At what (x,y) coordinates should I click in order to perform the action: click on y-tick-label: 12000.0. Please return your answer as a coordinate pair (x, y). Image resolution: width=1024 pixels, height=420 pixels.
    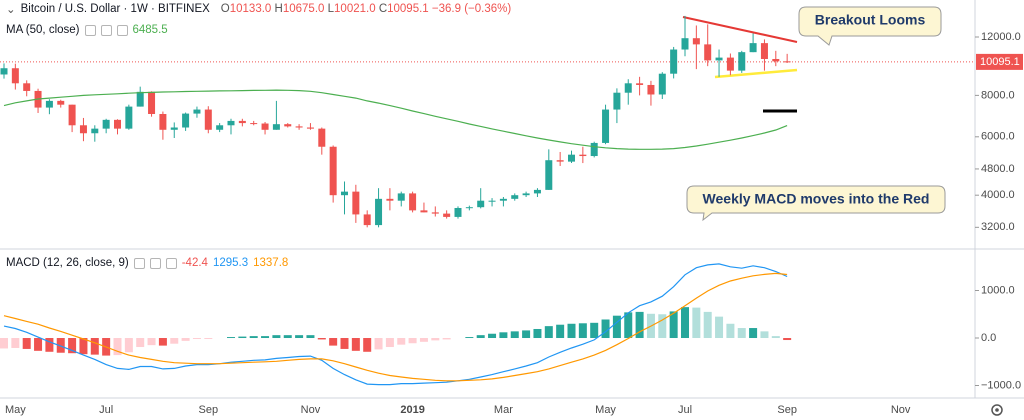
    Looking at the image, I should click on (1001, 37).